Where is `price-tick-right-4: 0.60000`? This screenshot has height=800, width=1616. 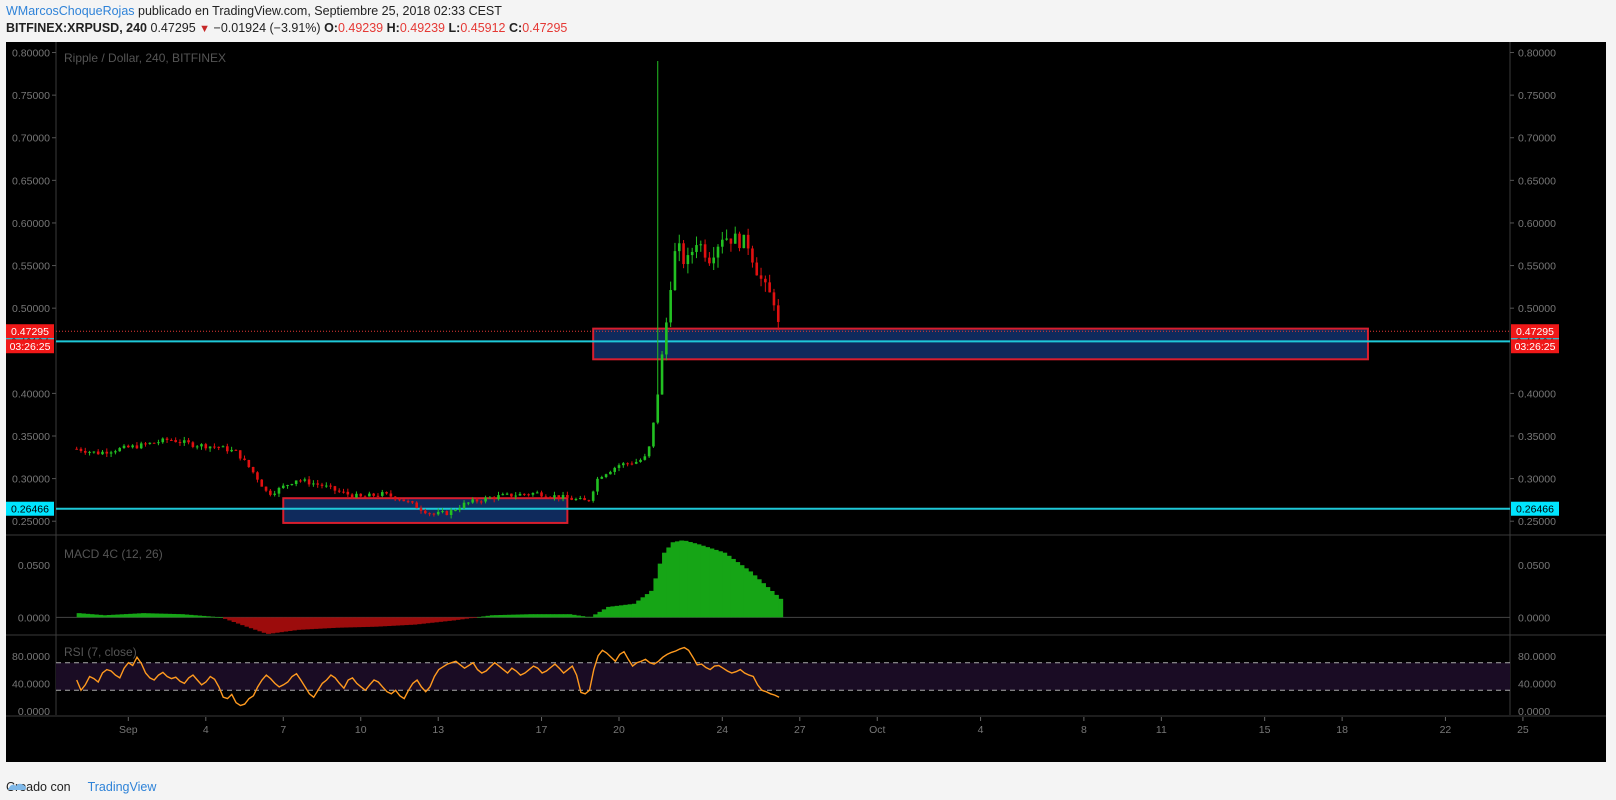 price-tick-right-4: 0.60000 is located at coordinates (1537, 224).